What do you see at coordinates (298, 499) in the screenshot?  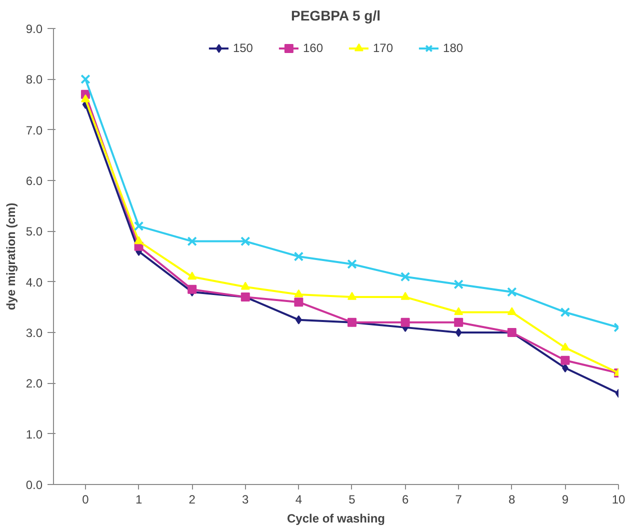 I see `x-tick-label: 4` at bounding box center [298, 499].